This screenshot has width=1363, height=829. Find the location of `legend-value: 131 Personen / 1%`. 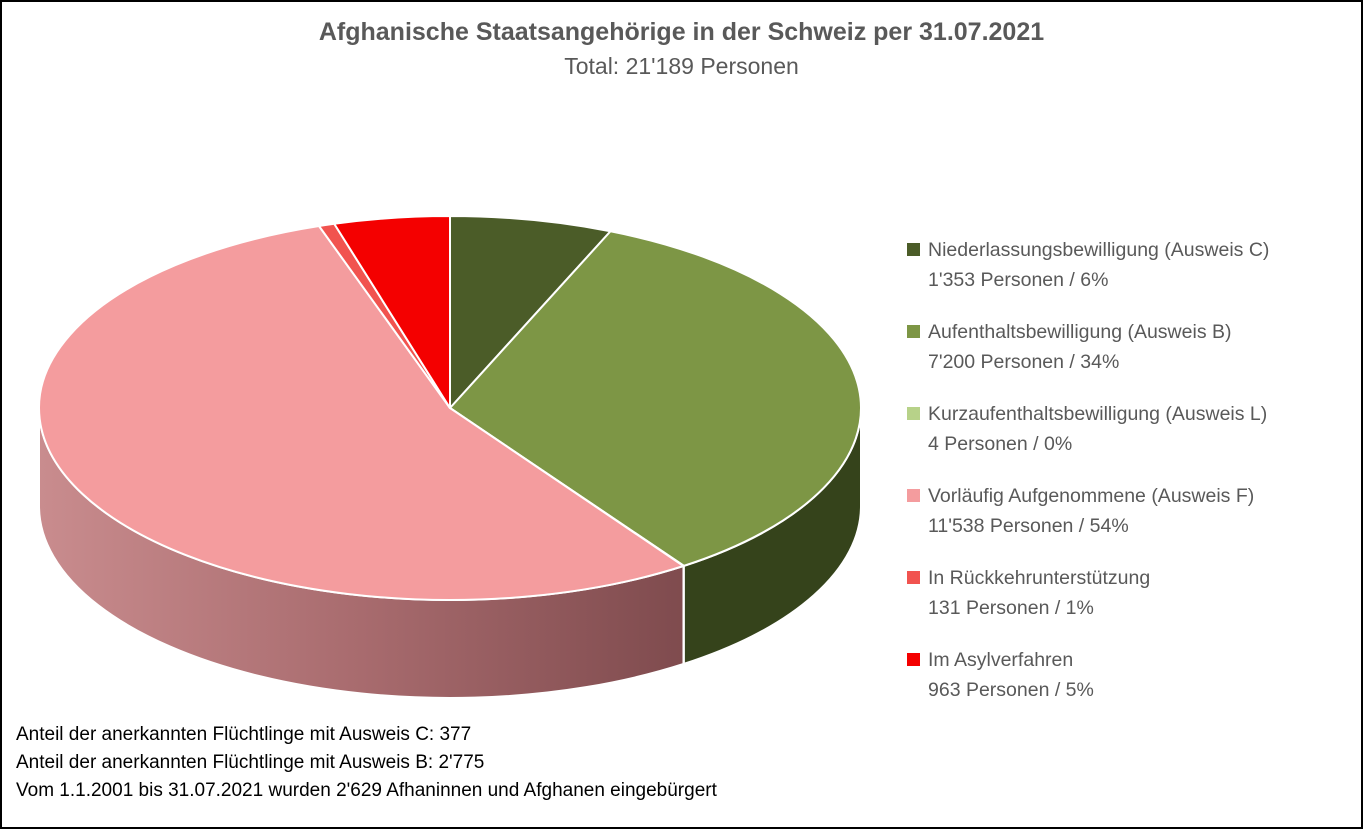

legend-value: 131 Personen / 1% is located at coordinates (1011, 608).